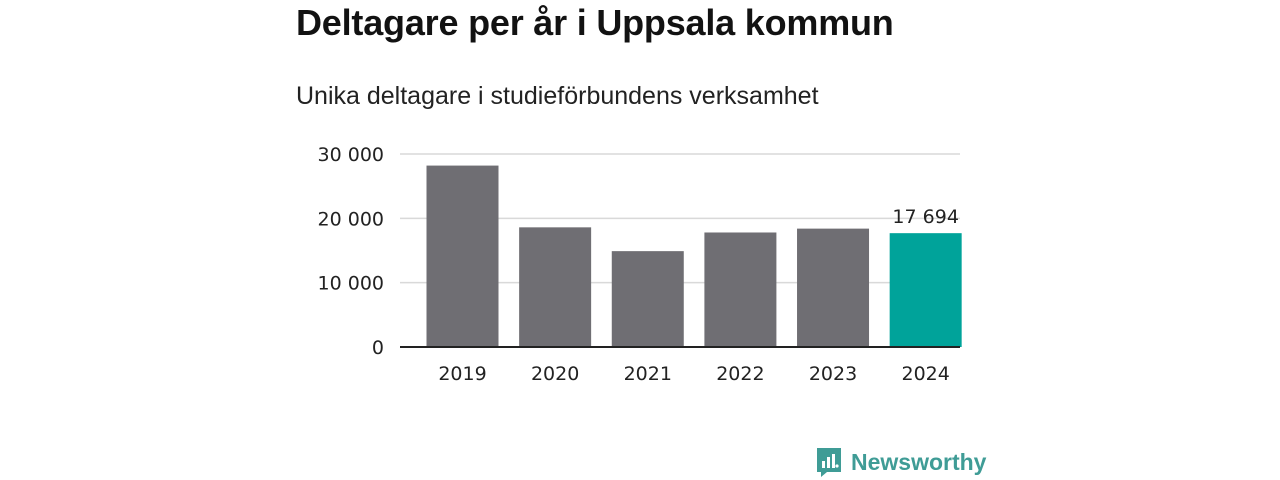 The width and height of the screenshot is (1280, 480). What do you see at coordinates (351, 284) in the screenshot?
I see `y-tick-label: 10 000` at bounding box center [351, 284].